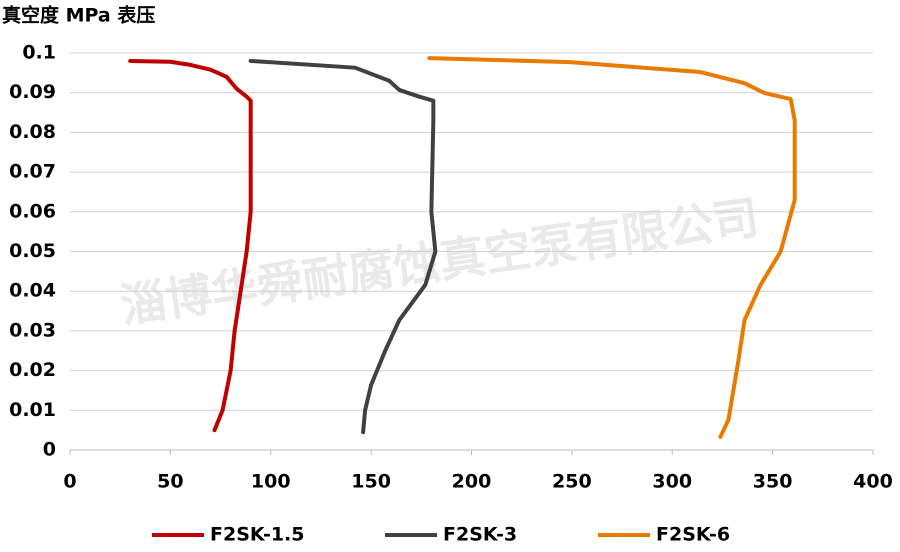 Image resolution: width=900 pixels, height=552 pixels. What do you see at coordinates (693, 535) in the screenshot?
I see `legend-label: F2SK-6` at bounding box center [693, 535].